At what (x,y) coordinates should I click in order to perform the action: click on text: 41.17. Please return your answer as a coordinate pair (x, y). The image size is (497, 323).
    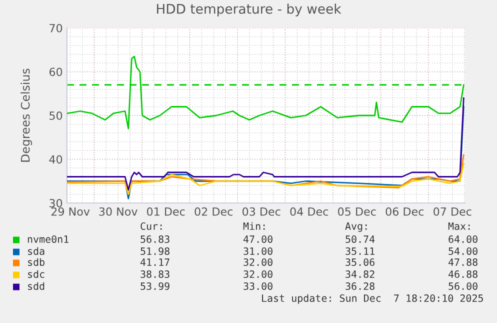
    Looking at the image, I should click on (155, 262).